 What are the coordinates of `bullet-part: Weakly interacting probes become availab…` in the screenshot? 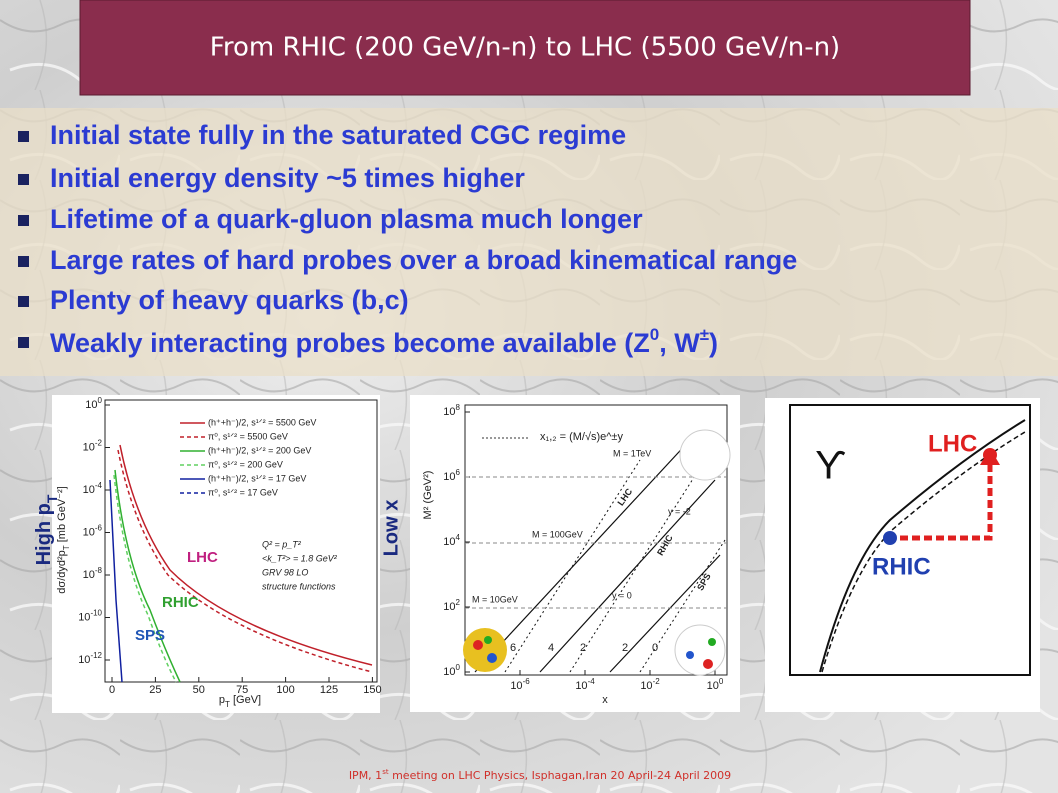 It's located at (350, 343).